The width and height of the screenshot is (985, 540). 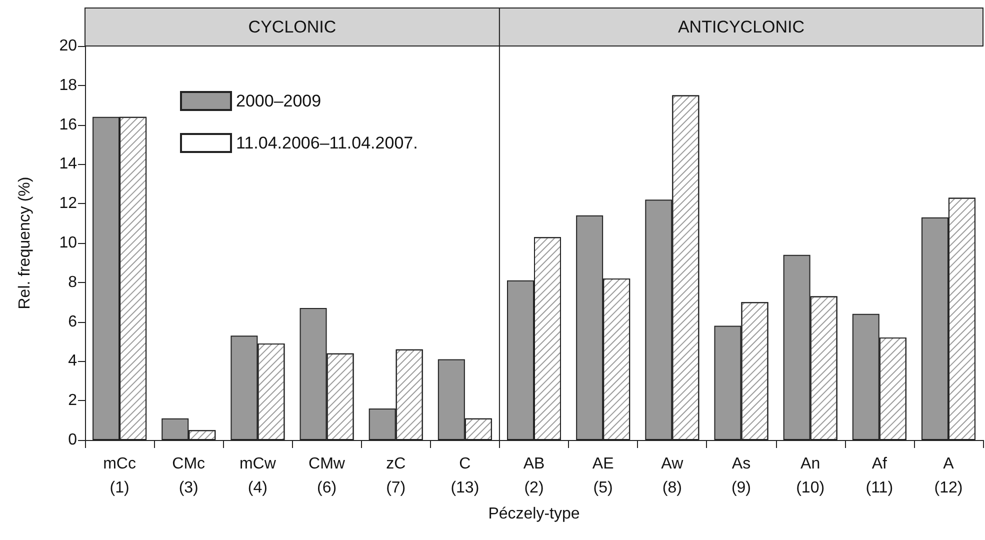 I want to click on y-tick-label: 14, so click(x=68, y=164).